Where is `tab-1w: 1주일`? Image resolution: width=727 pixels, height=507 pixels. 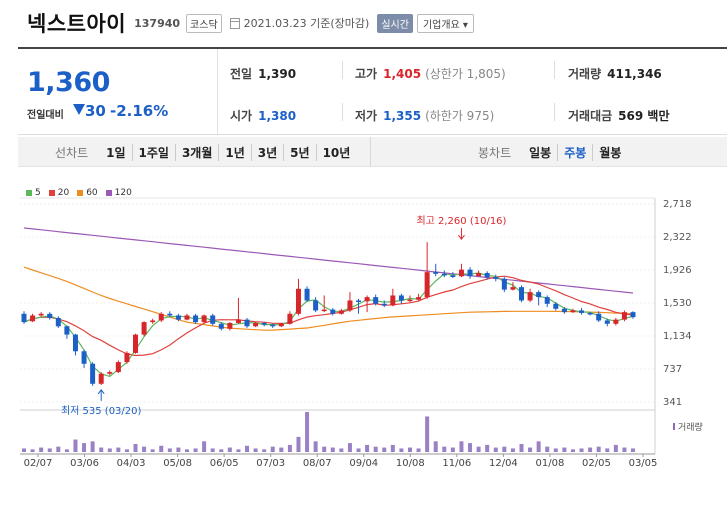 tab-1w: 1주일 is located at coordinates (153, 152).